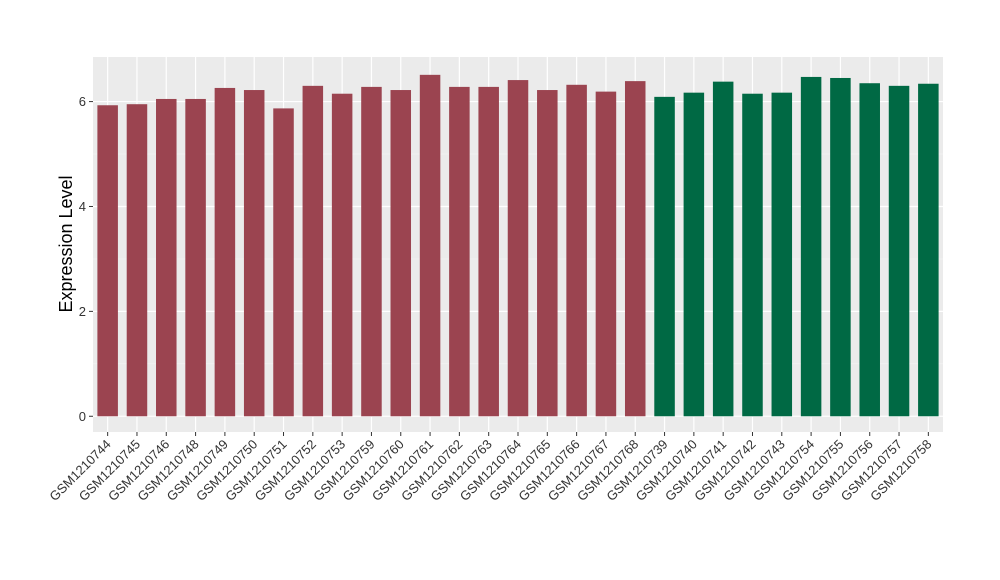 This screenshot has height=580, width=1000. What do you see at coordinates (576, 250) in the screenshot?
I see `bar-GSM1210766` at bounding box center [576, 250].